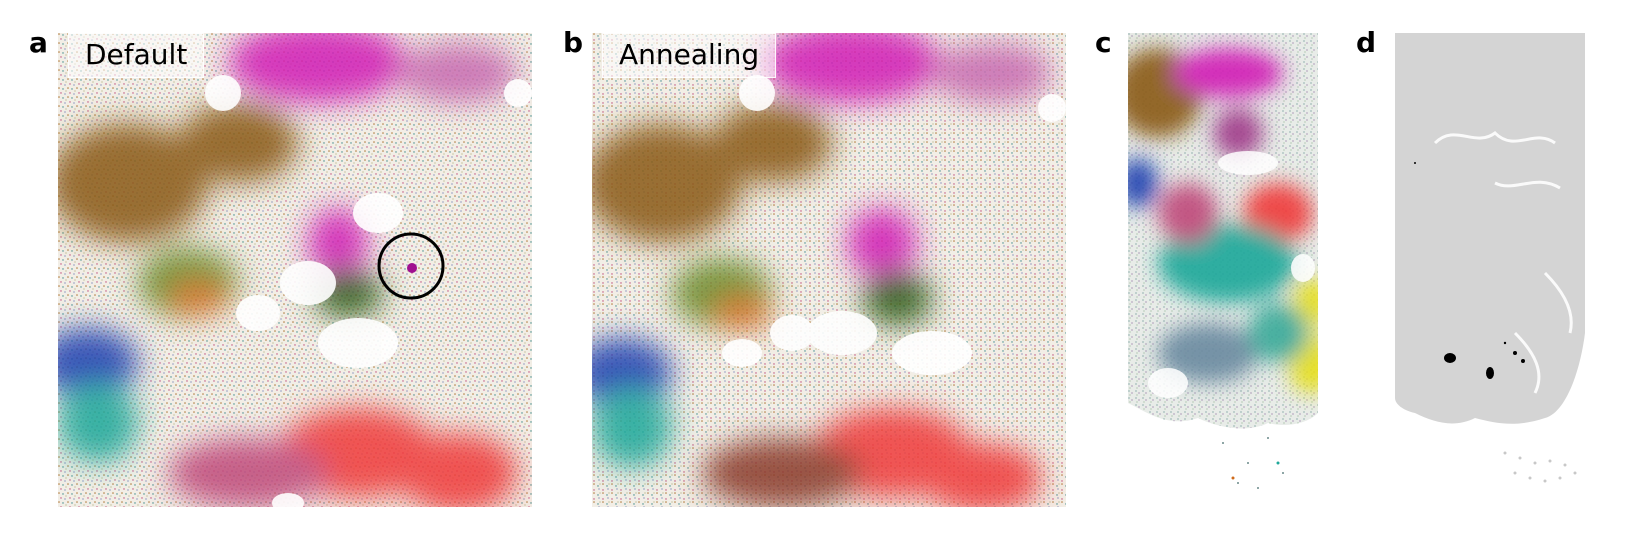  Describe the element at coordinates (38, 42) in the screenshot. I see `panel-letter-a: a` at that location.